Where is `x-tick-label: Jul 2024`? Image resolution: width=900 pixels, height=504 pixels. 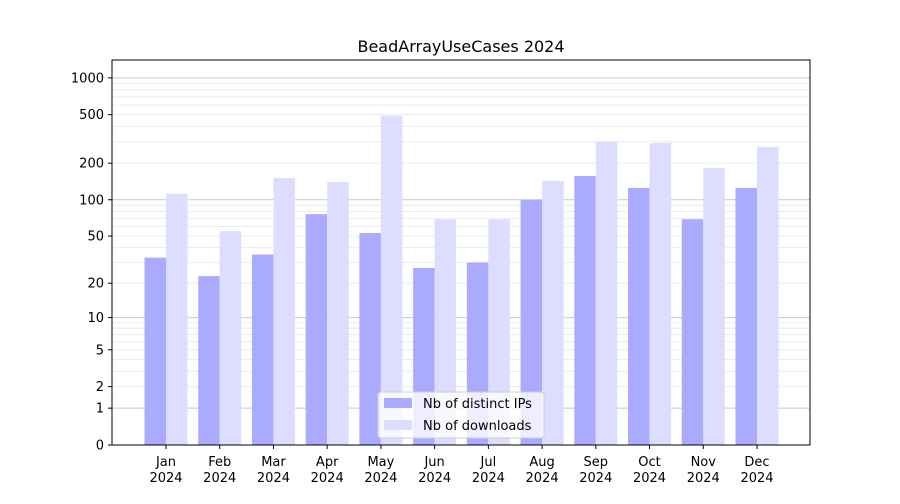
x-tick-label: Jul 2024 is located at coordinates (488, 470).